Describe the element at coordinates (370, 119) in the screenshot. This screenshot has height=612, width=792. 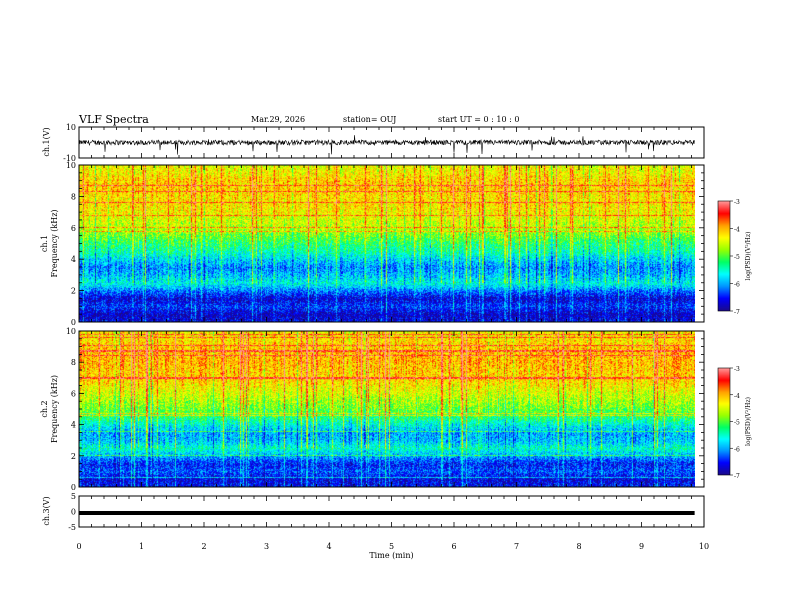
I see `header-station: station= OUJ` at that location.